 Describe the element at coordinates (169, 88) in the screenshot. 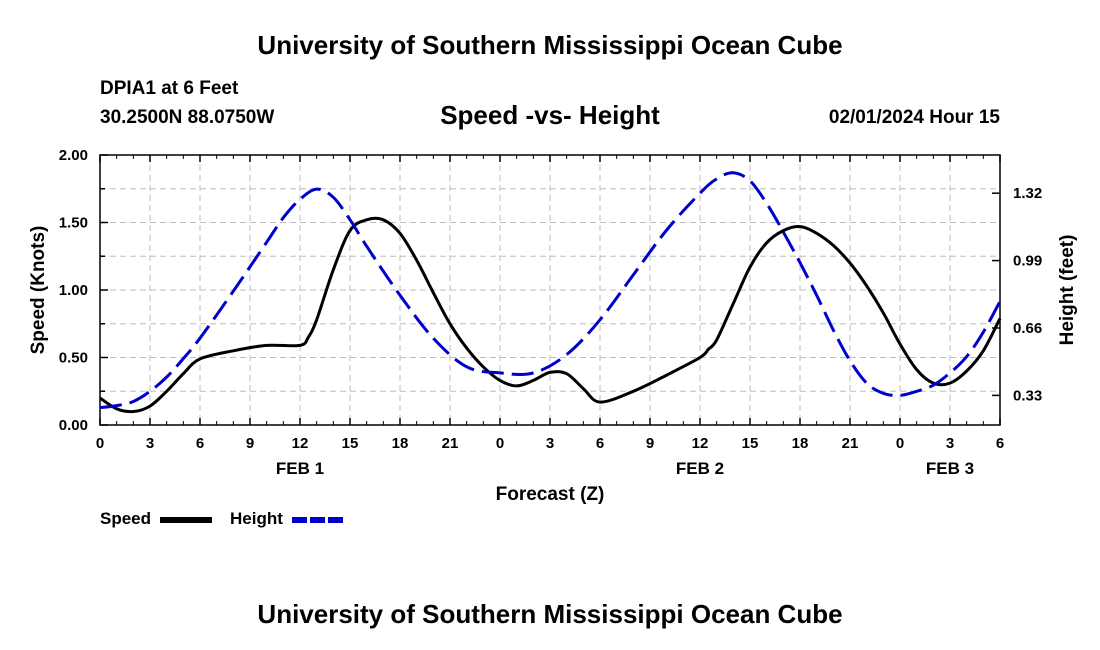

I see `station-label: DPIA1 at 6 Feet` at that location.